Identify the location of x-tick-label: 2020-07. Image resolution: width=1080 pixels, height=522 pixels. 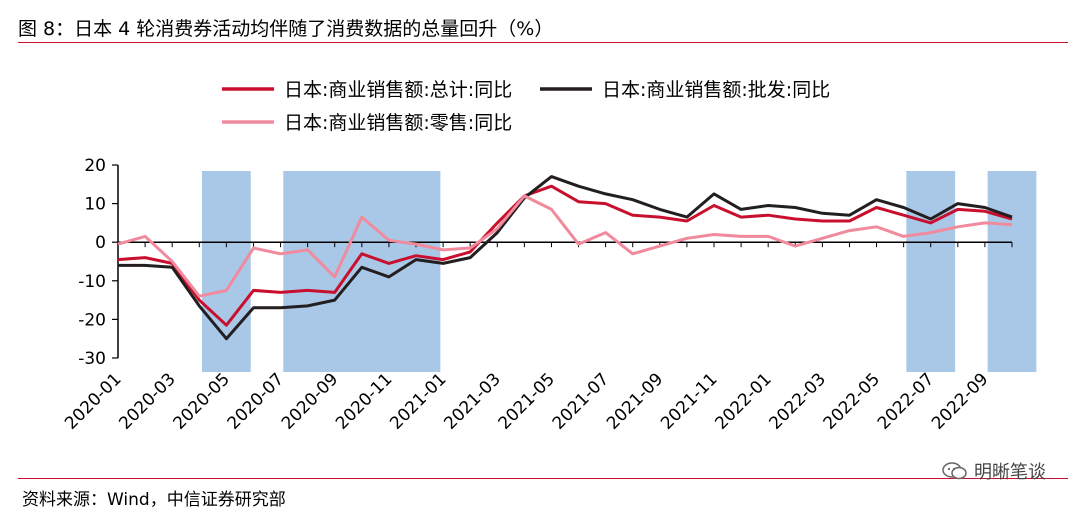
(256, 401).